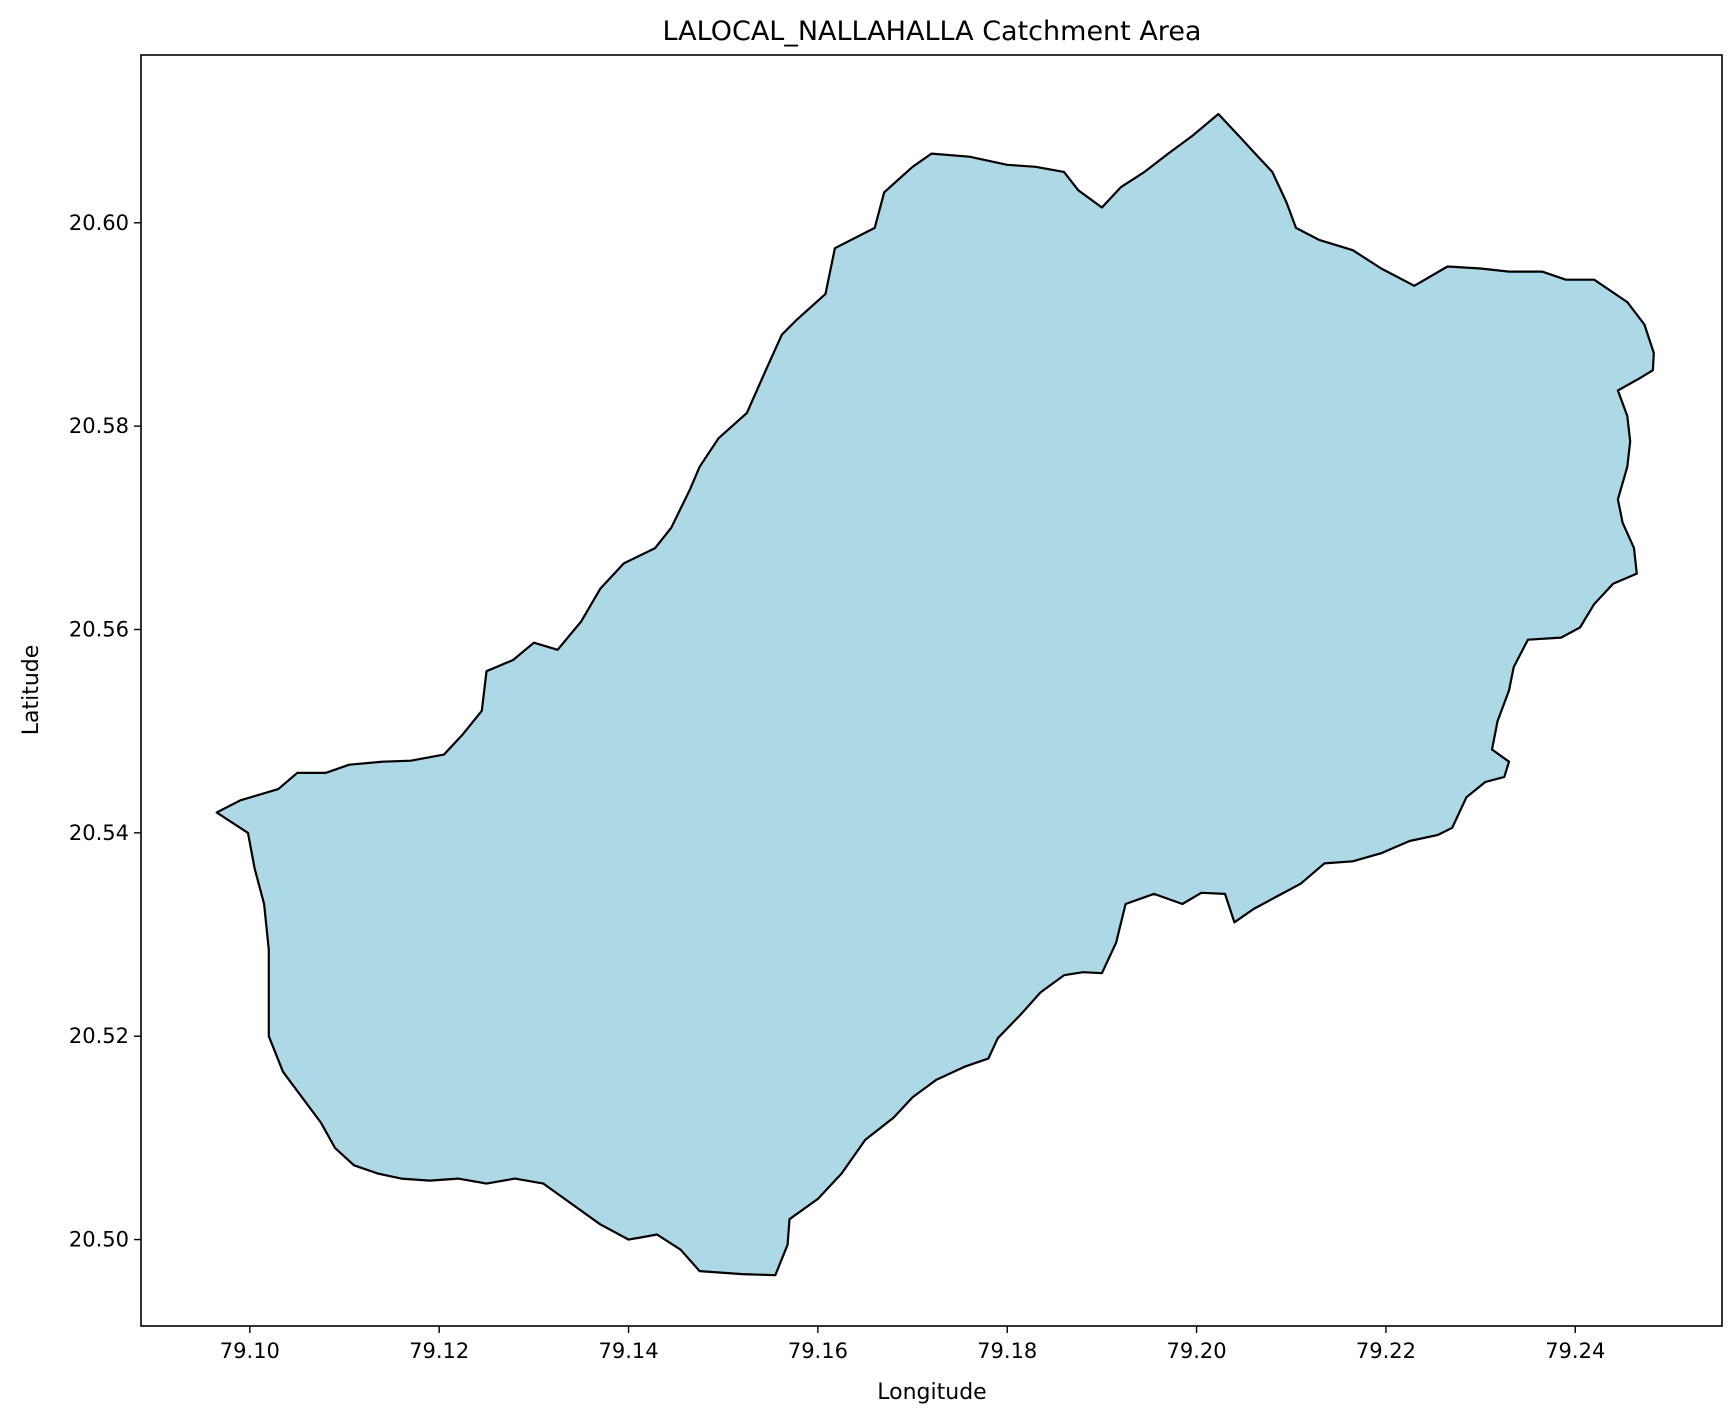 This screenshot has height=1417, width=1736. I want to click on x-tick-label: 79.10, so click(250, 1351).